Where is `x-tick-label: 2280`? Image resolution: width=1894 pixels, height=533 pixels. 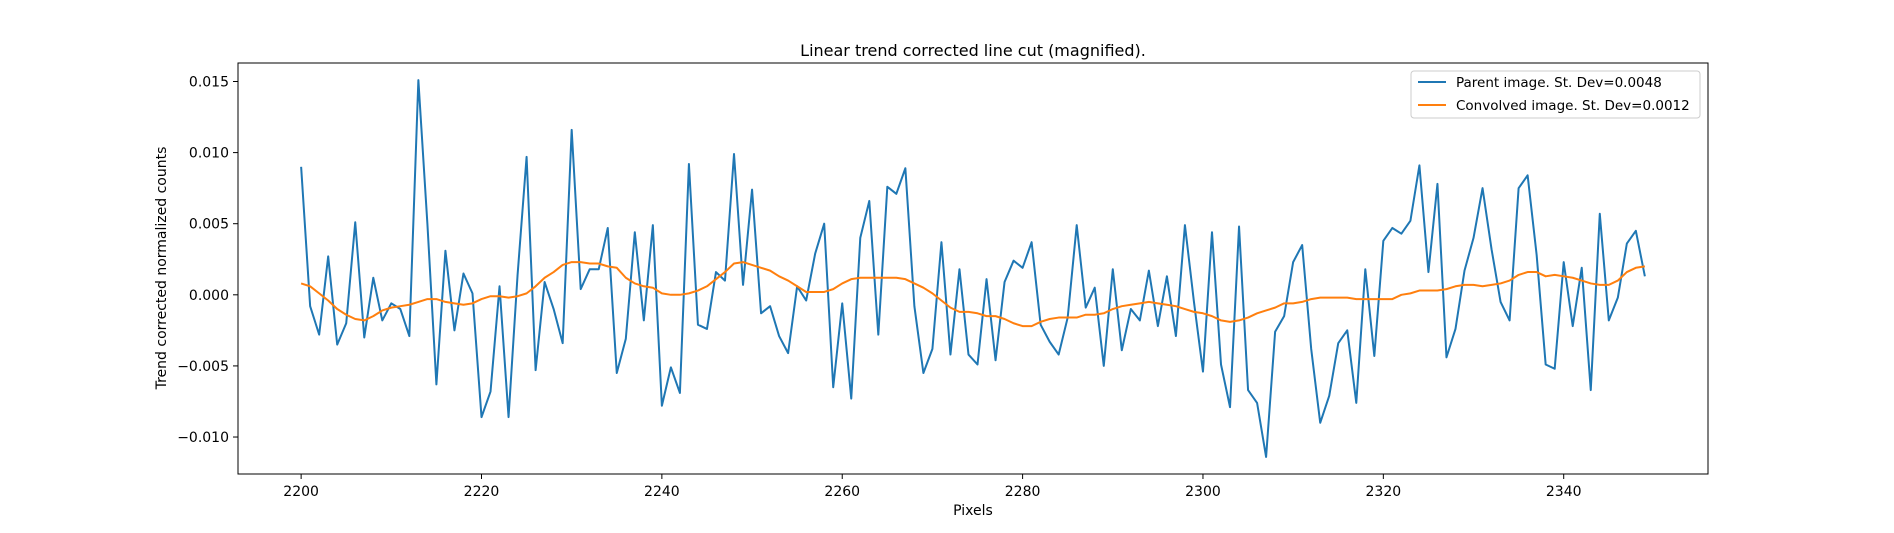
x-tick-label: 2280 is located at coordinates (1023, 492).